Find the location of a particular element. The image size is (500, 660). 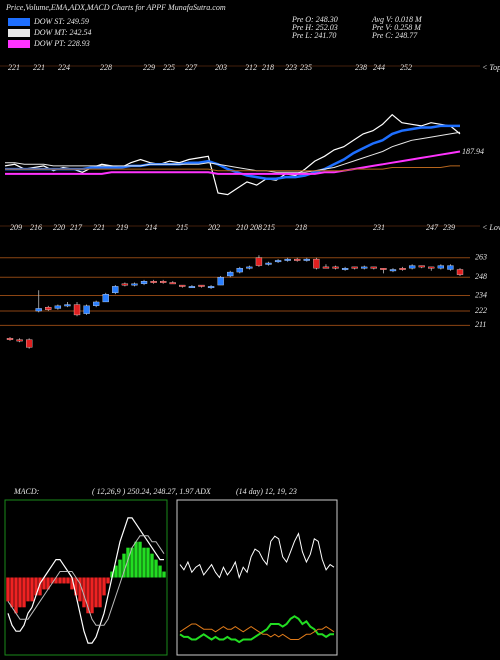

low-label: 214 is located at coordinates (151, 227).